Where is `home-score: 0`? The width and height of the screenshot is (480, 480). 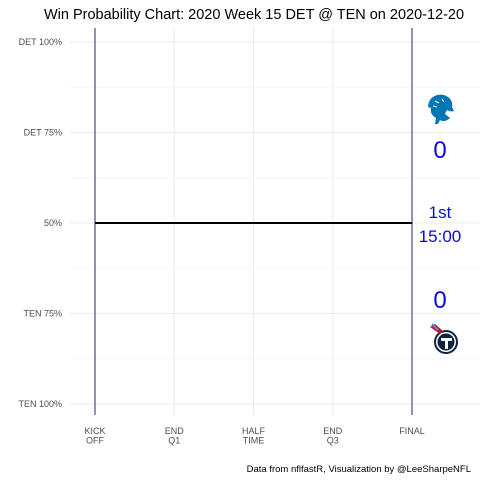
home-score: 0 is located at coordinates (439, 300).